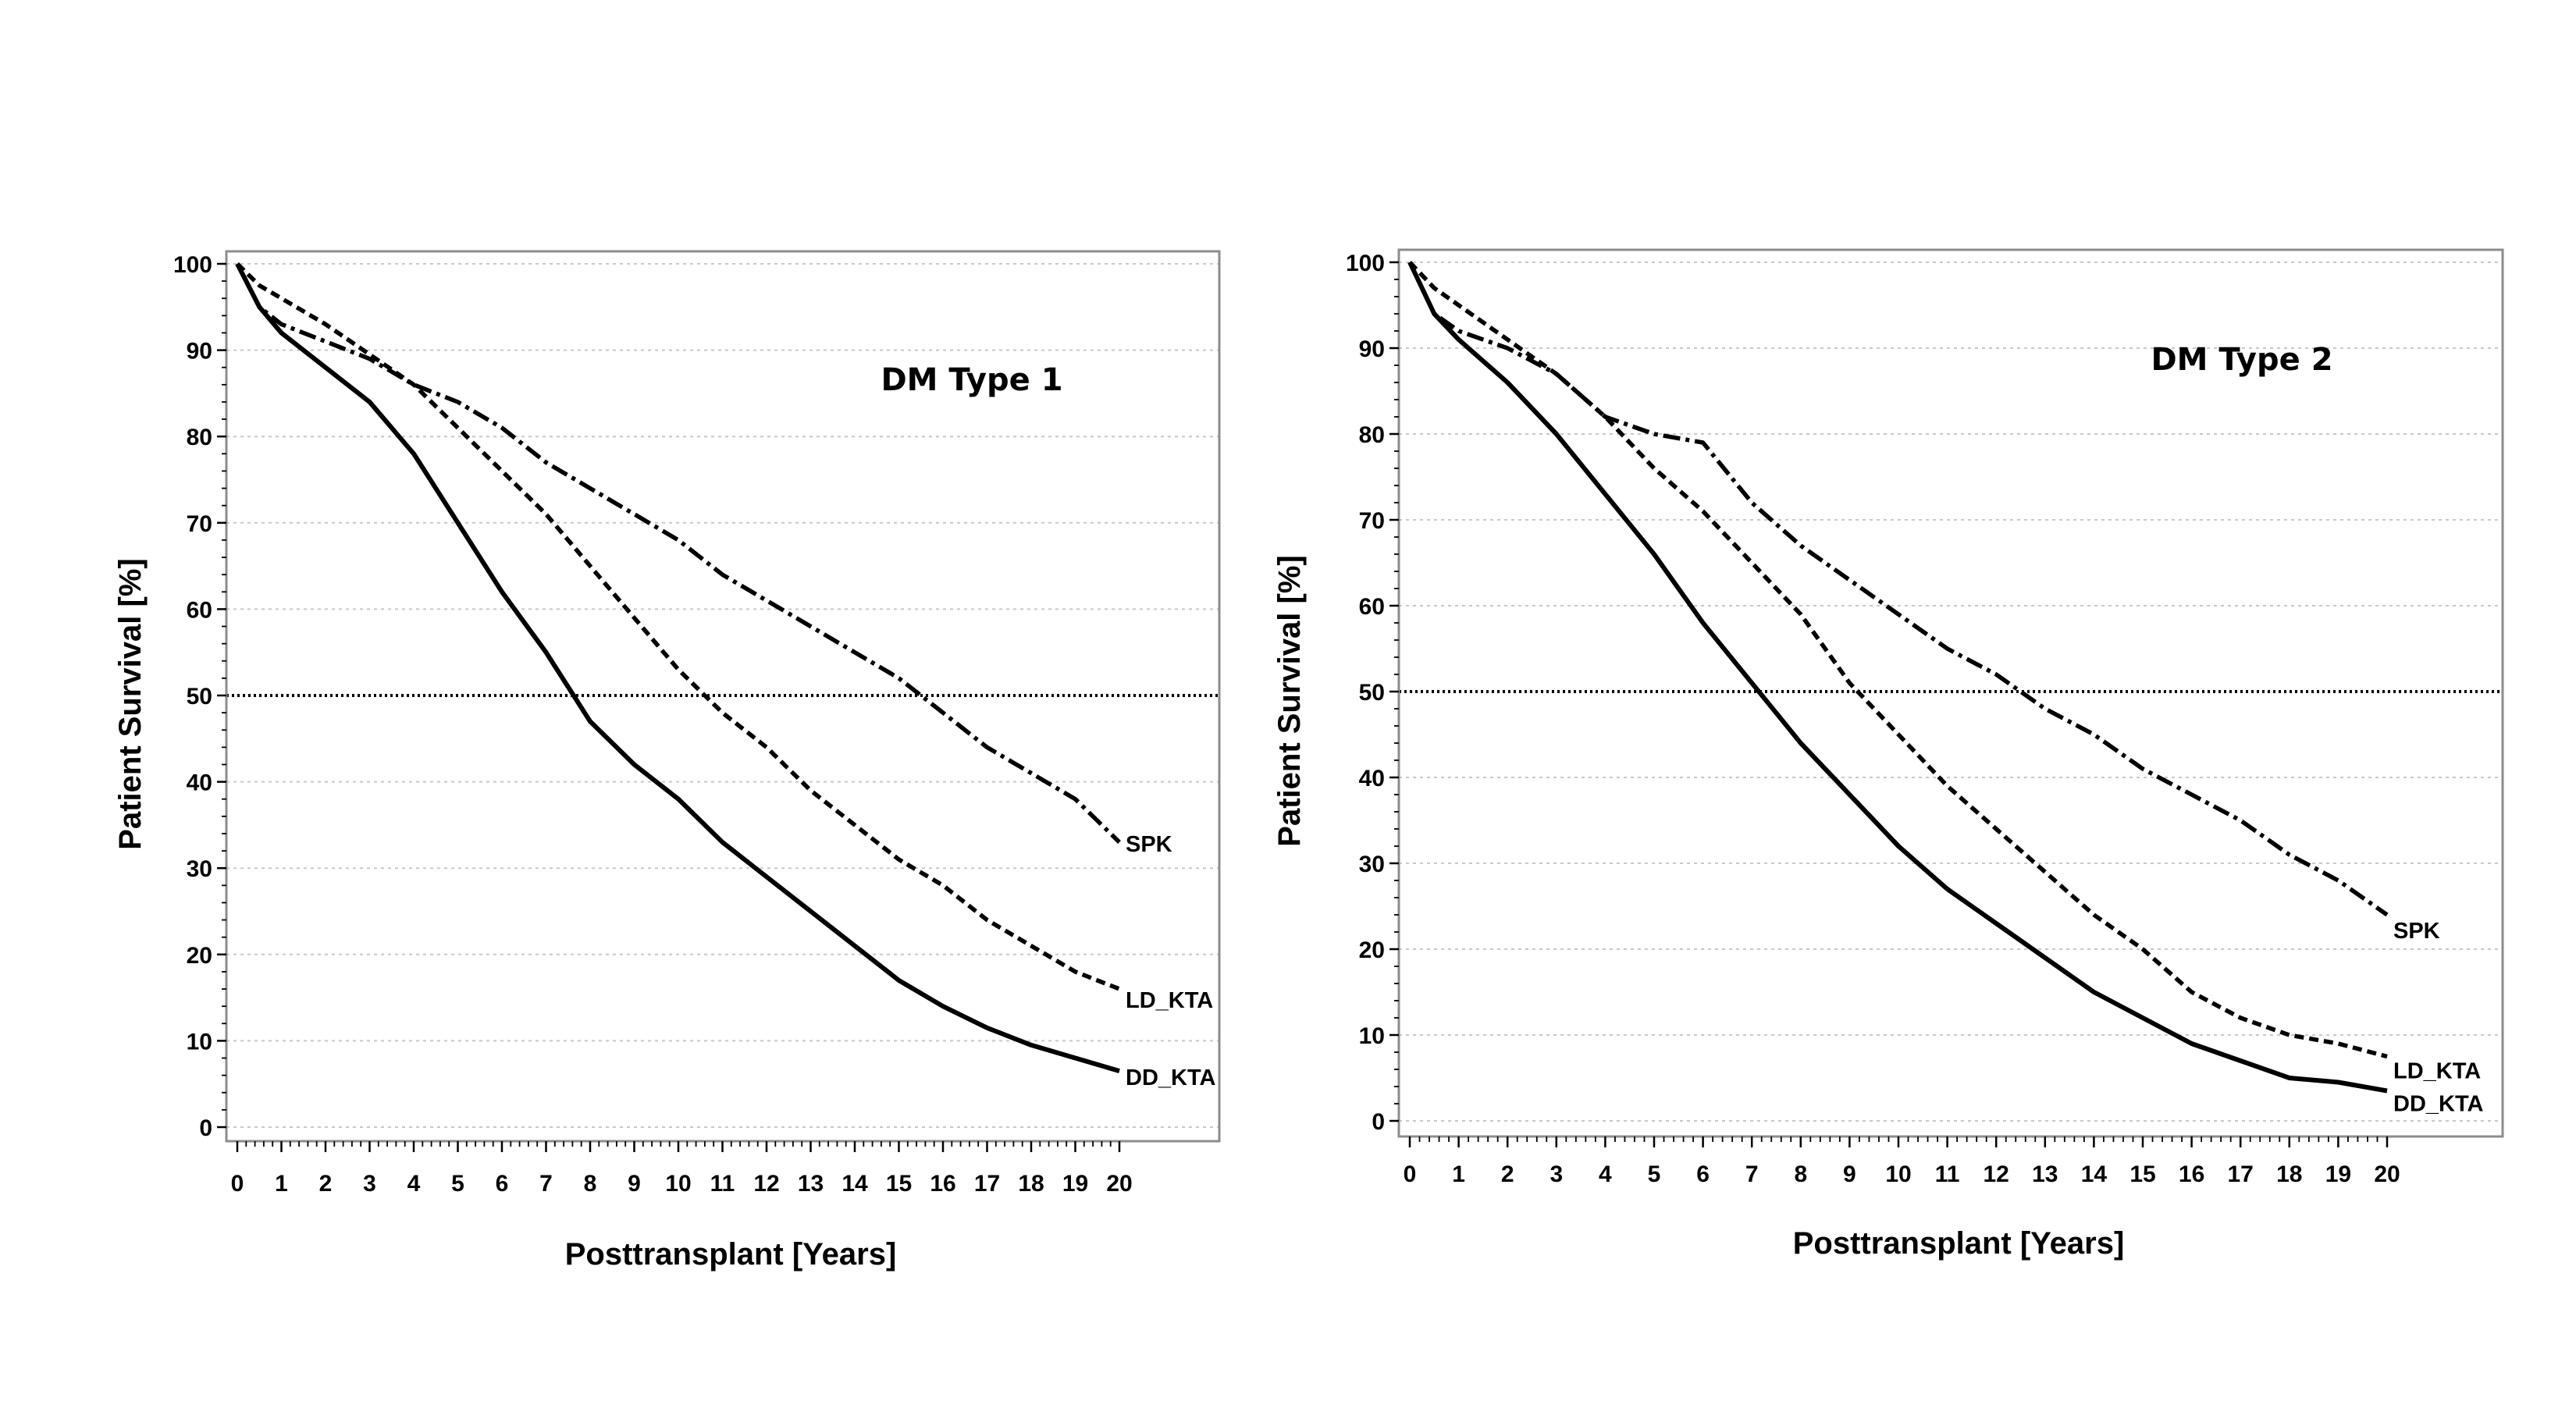 This screenshot has height=1405, width=2576. I want to click on panel-title: DM Type 1, so click(971, 380).